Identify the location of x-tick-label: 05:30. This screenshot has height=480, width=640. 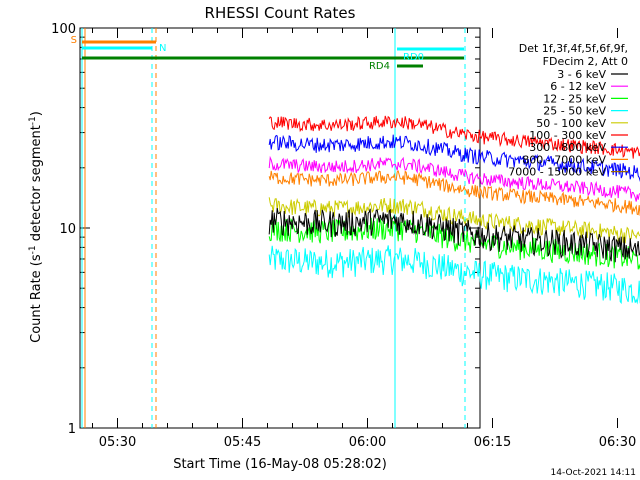
(117, 442).